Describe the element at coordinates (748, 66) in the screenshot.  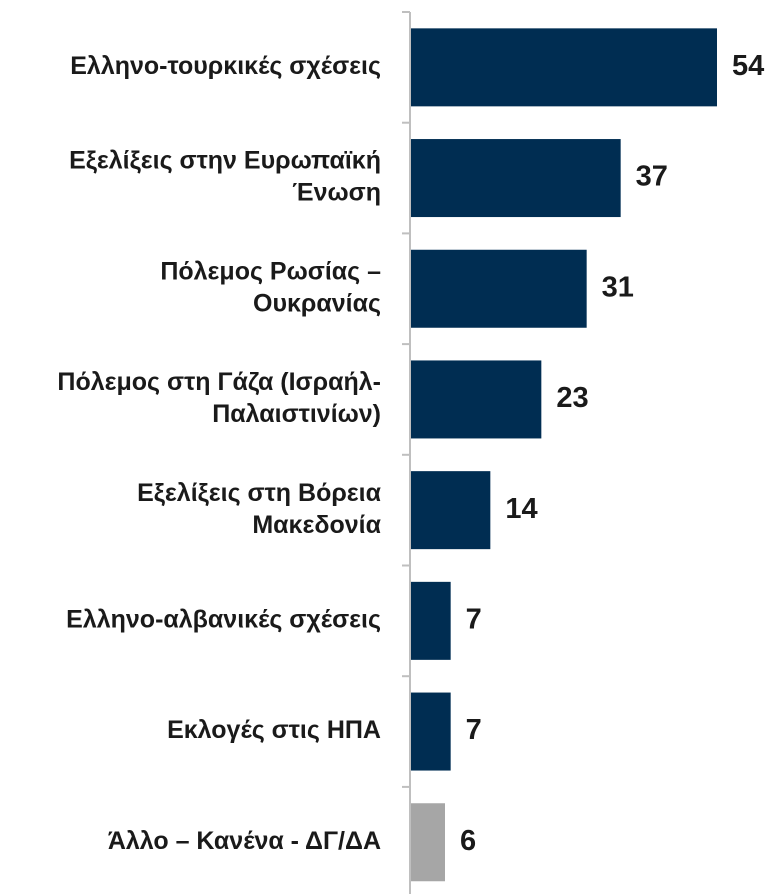
I see `value-label: 54` at that location.